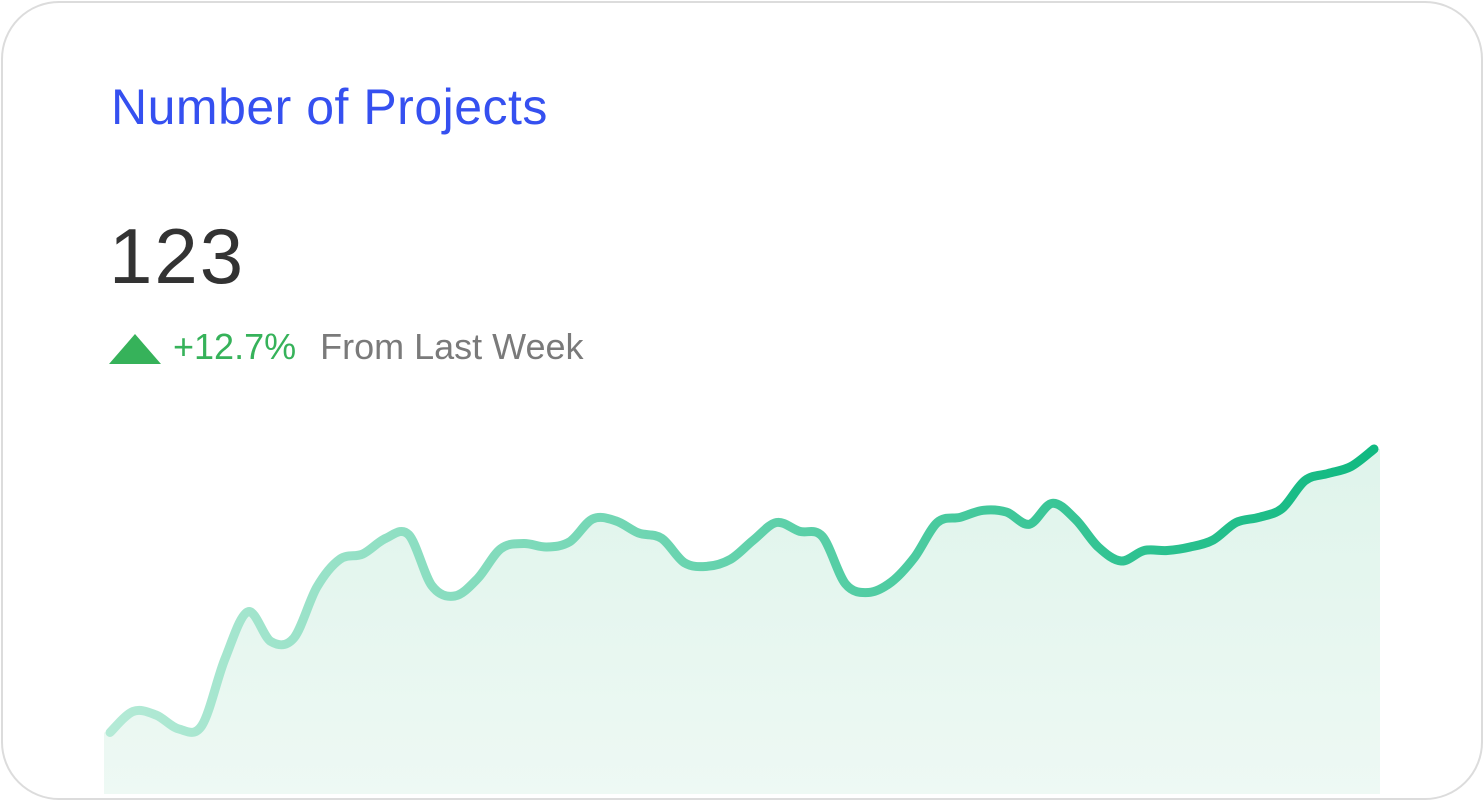  Describe the element at coordinates (235, 346) in the screenshot. I see `change-percent: +12.7%` at that location.